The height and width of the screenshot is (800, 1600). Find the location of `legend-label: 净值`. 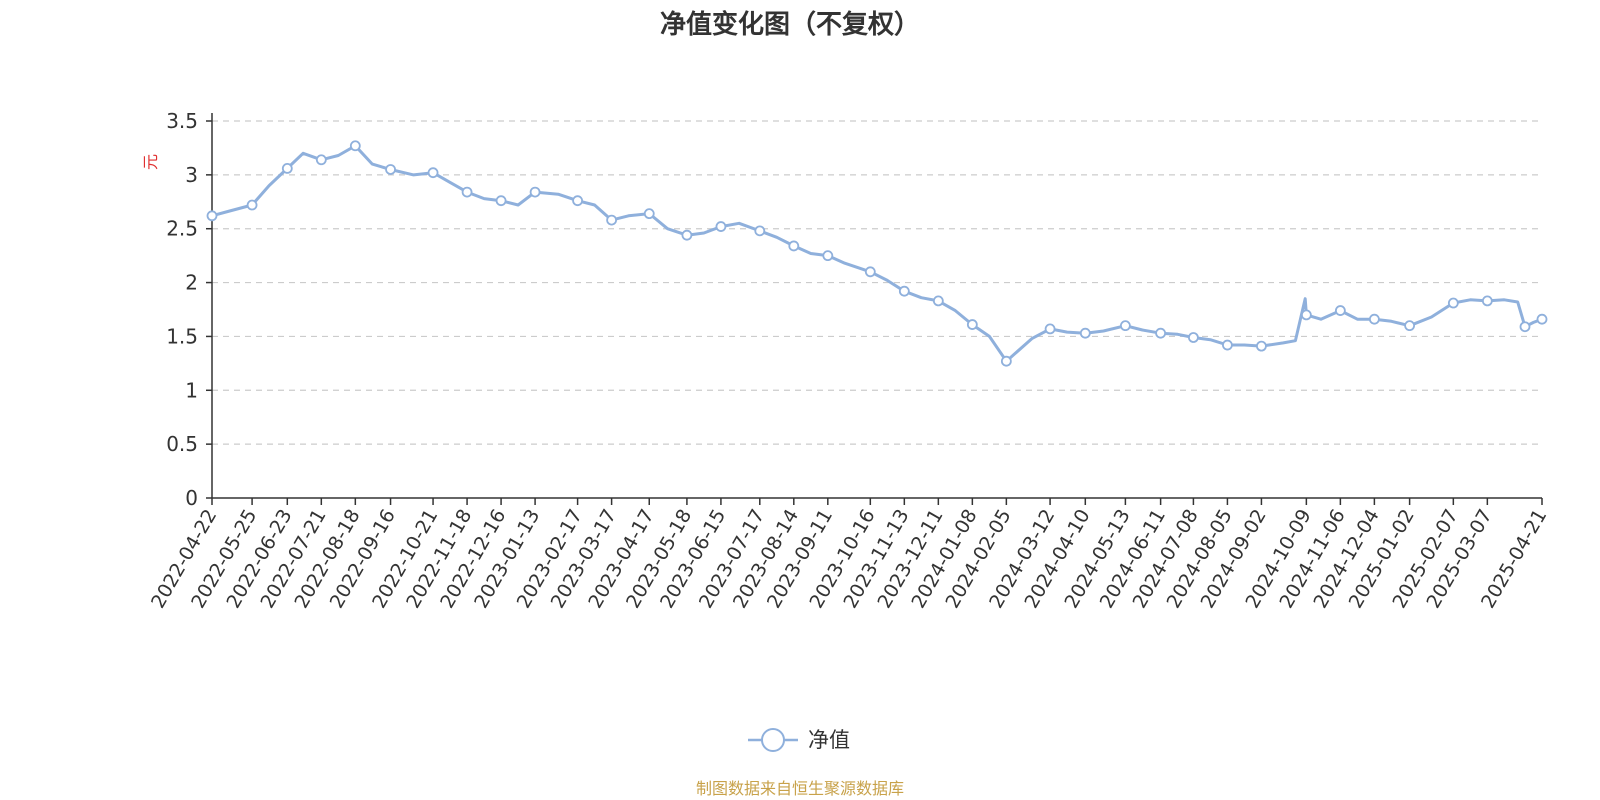

legend-label: 净值 is located at coordinates (829, 740).